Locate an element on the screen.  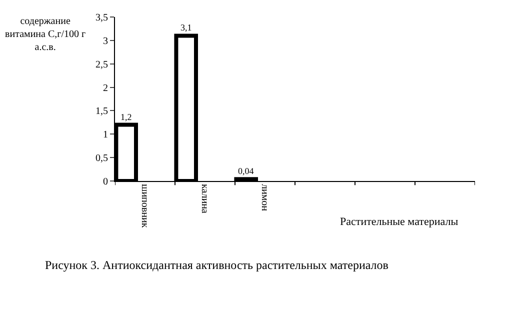
y-tick-label: 2 is located at coordinates (105, 88).